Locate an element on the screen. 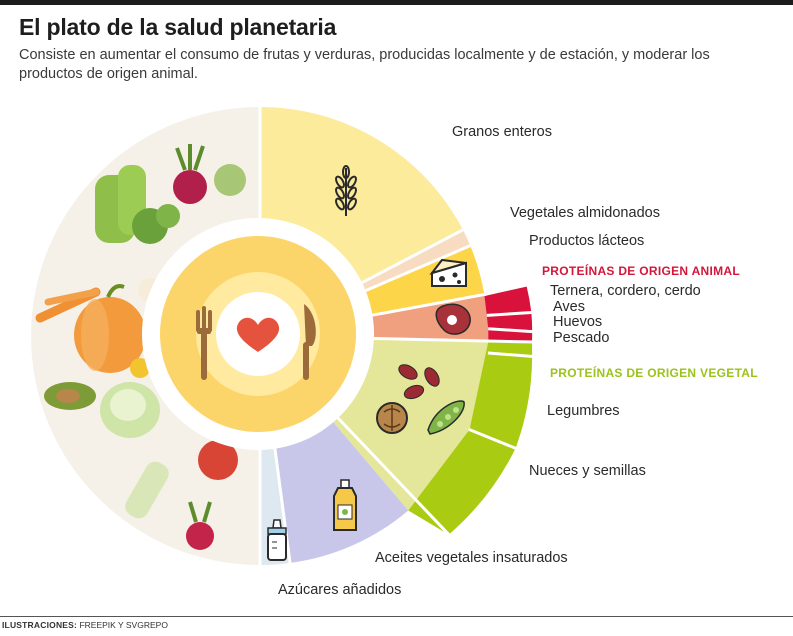  vegetal-protein-band is located at coordinates (470, 438).